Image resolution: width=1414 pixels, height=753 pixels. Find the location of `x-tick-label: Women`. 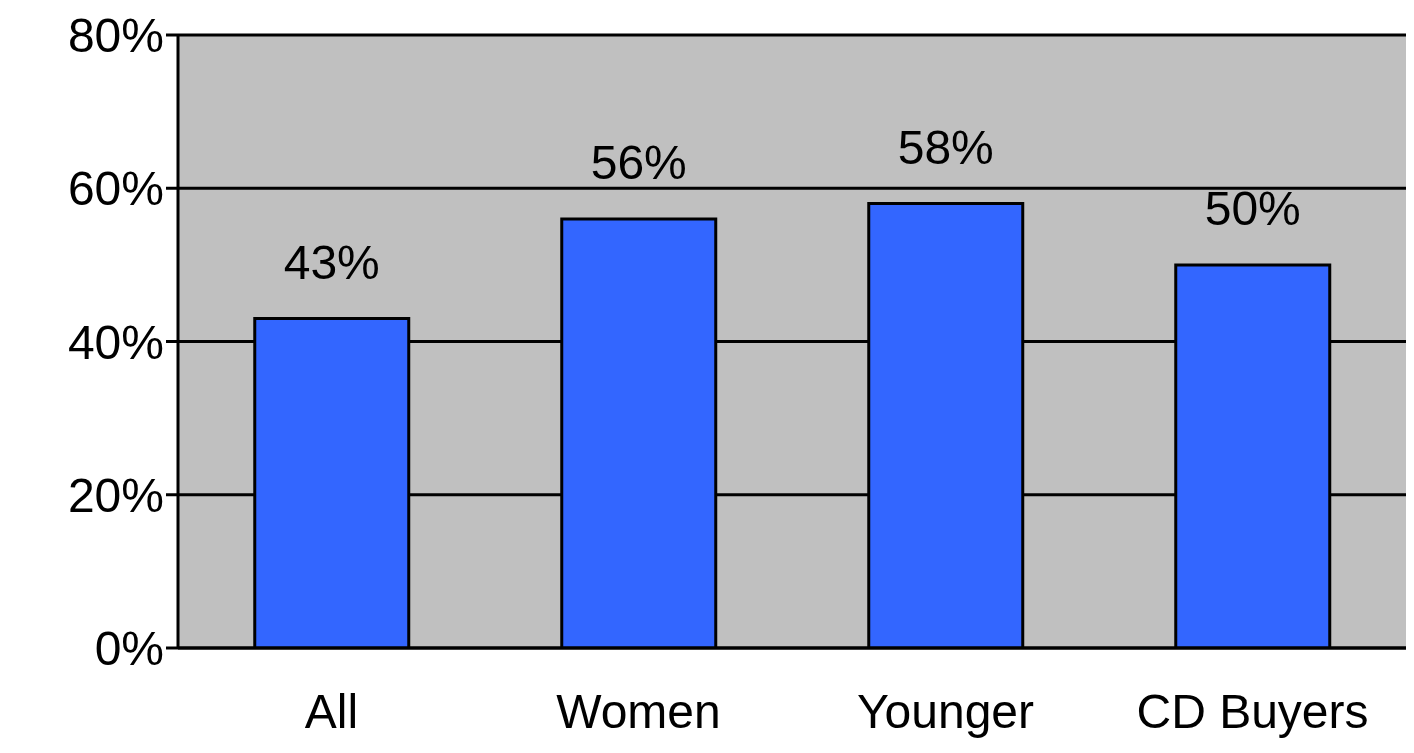

x-tick-label: Women is located at coordinates (638, 712).